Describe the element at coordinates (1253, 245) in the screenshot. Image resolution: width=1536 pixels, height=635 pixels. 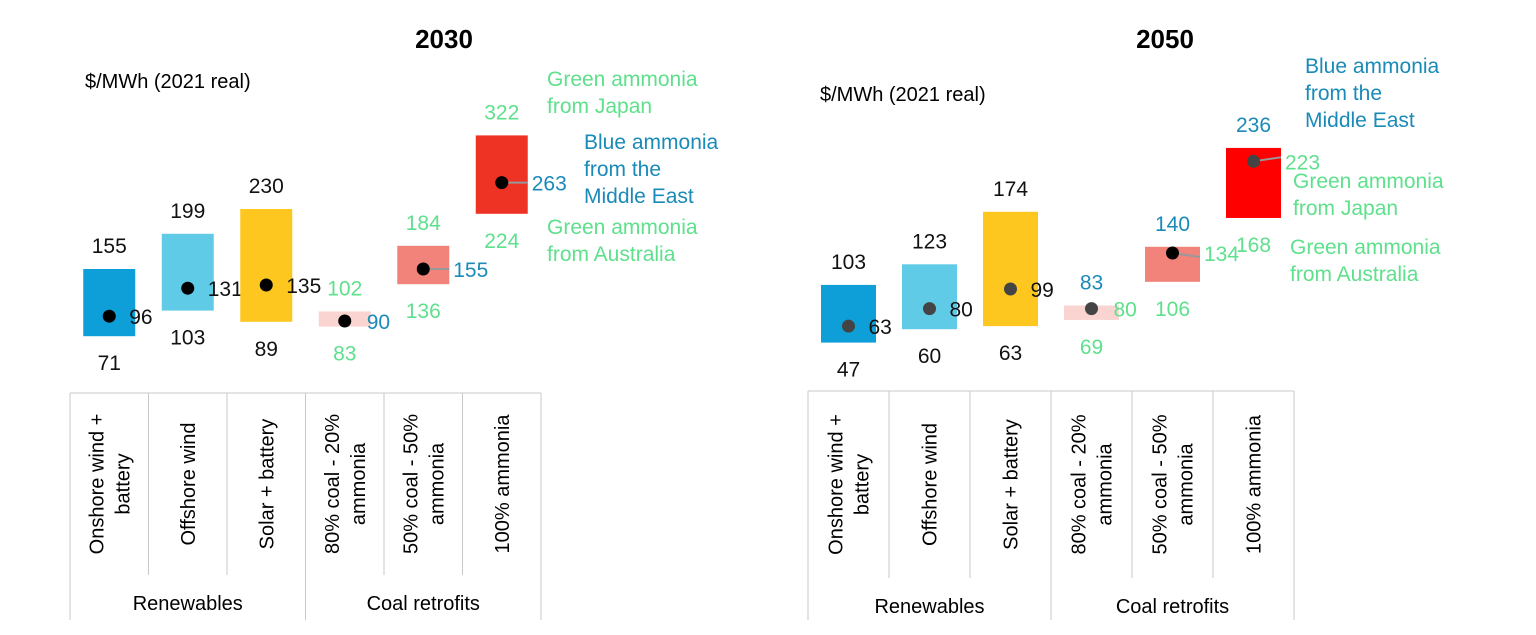
I see `low-value-label: 168` at that location.